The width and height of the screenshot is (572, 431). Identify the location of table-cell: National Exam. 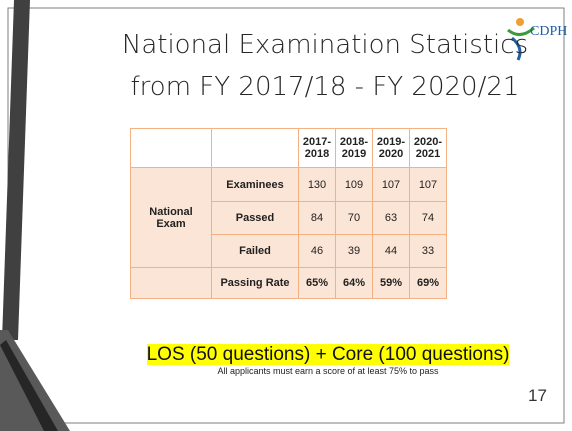
(171, 217).